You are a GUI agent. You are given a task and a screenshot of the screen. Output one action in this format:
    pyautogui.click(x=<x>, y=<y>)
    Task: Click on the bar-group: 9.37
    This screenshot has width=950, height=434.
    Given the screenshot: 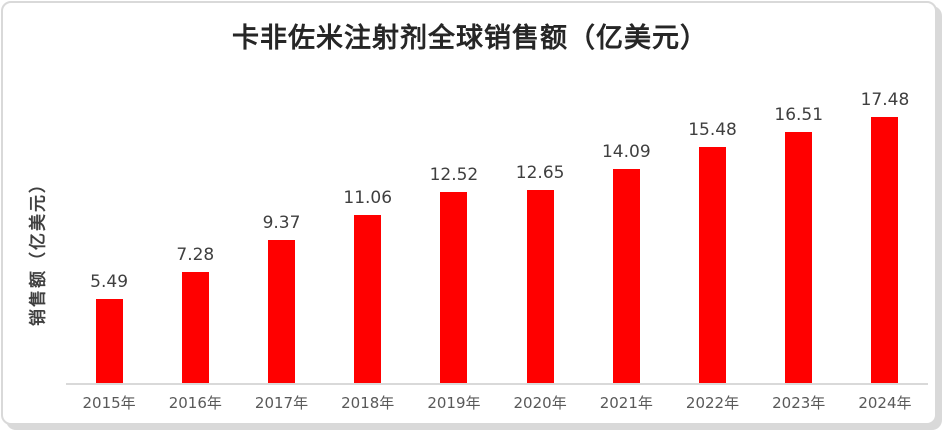 What is the action you would take?
    pyautogui.click(x=281, y=298)
    